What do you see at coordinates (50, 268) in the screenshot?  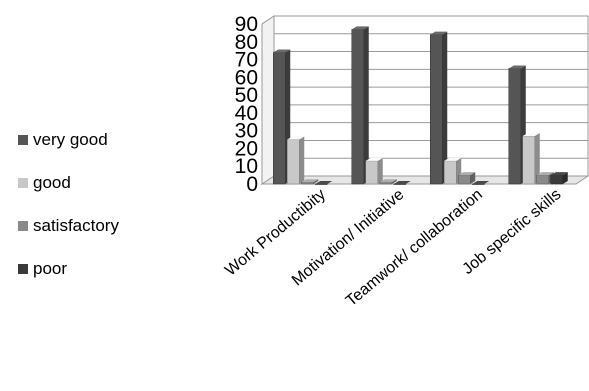 I see `legend-label: poor` at bounding box center [50, 268].